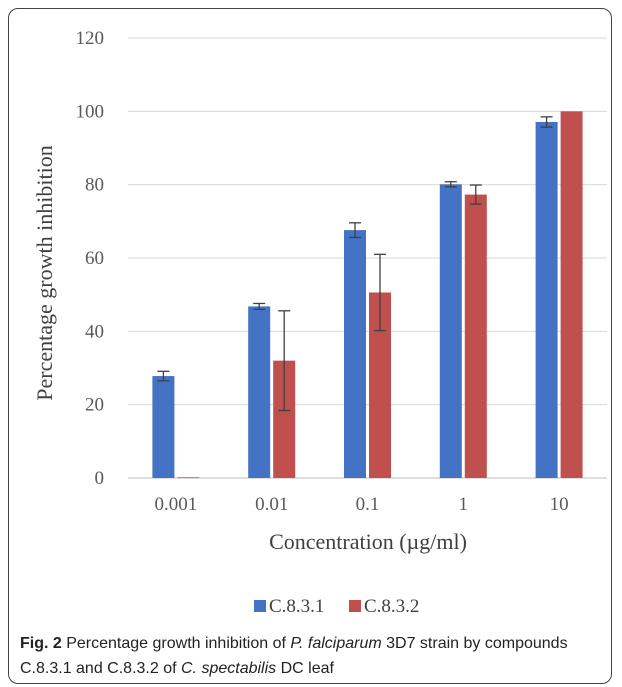 Image resolution: width=622 pixels, height=687 pixels. What do you see at coordinates (94, 405) in the screenshot?
I see `y-tick-label: 20` at bounding box center [94, 405].